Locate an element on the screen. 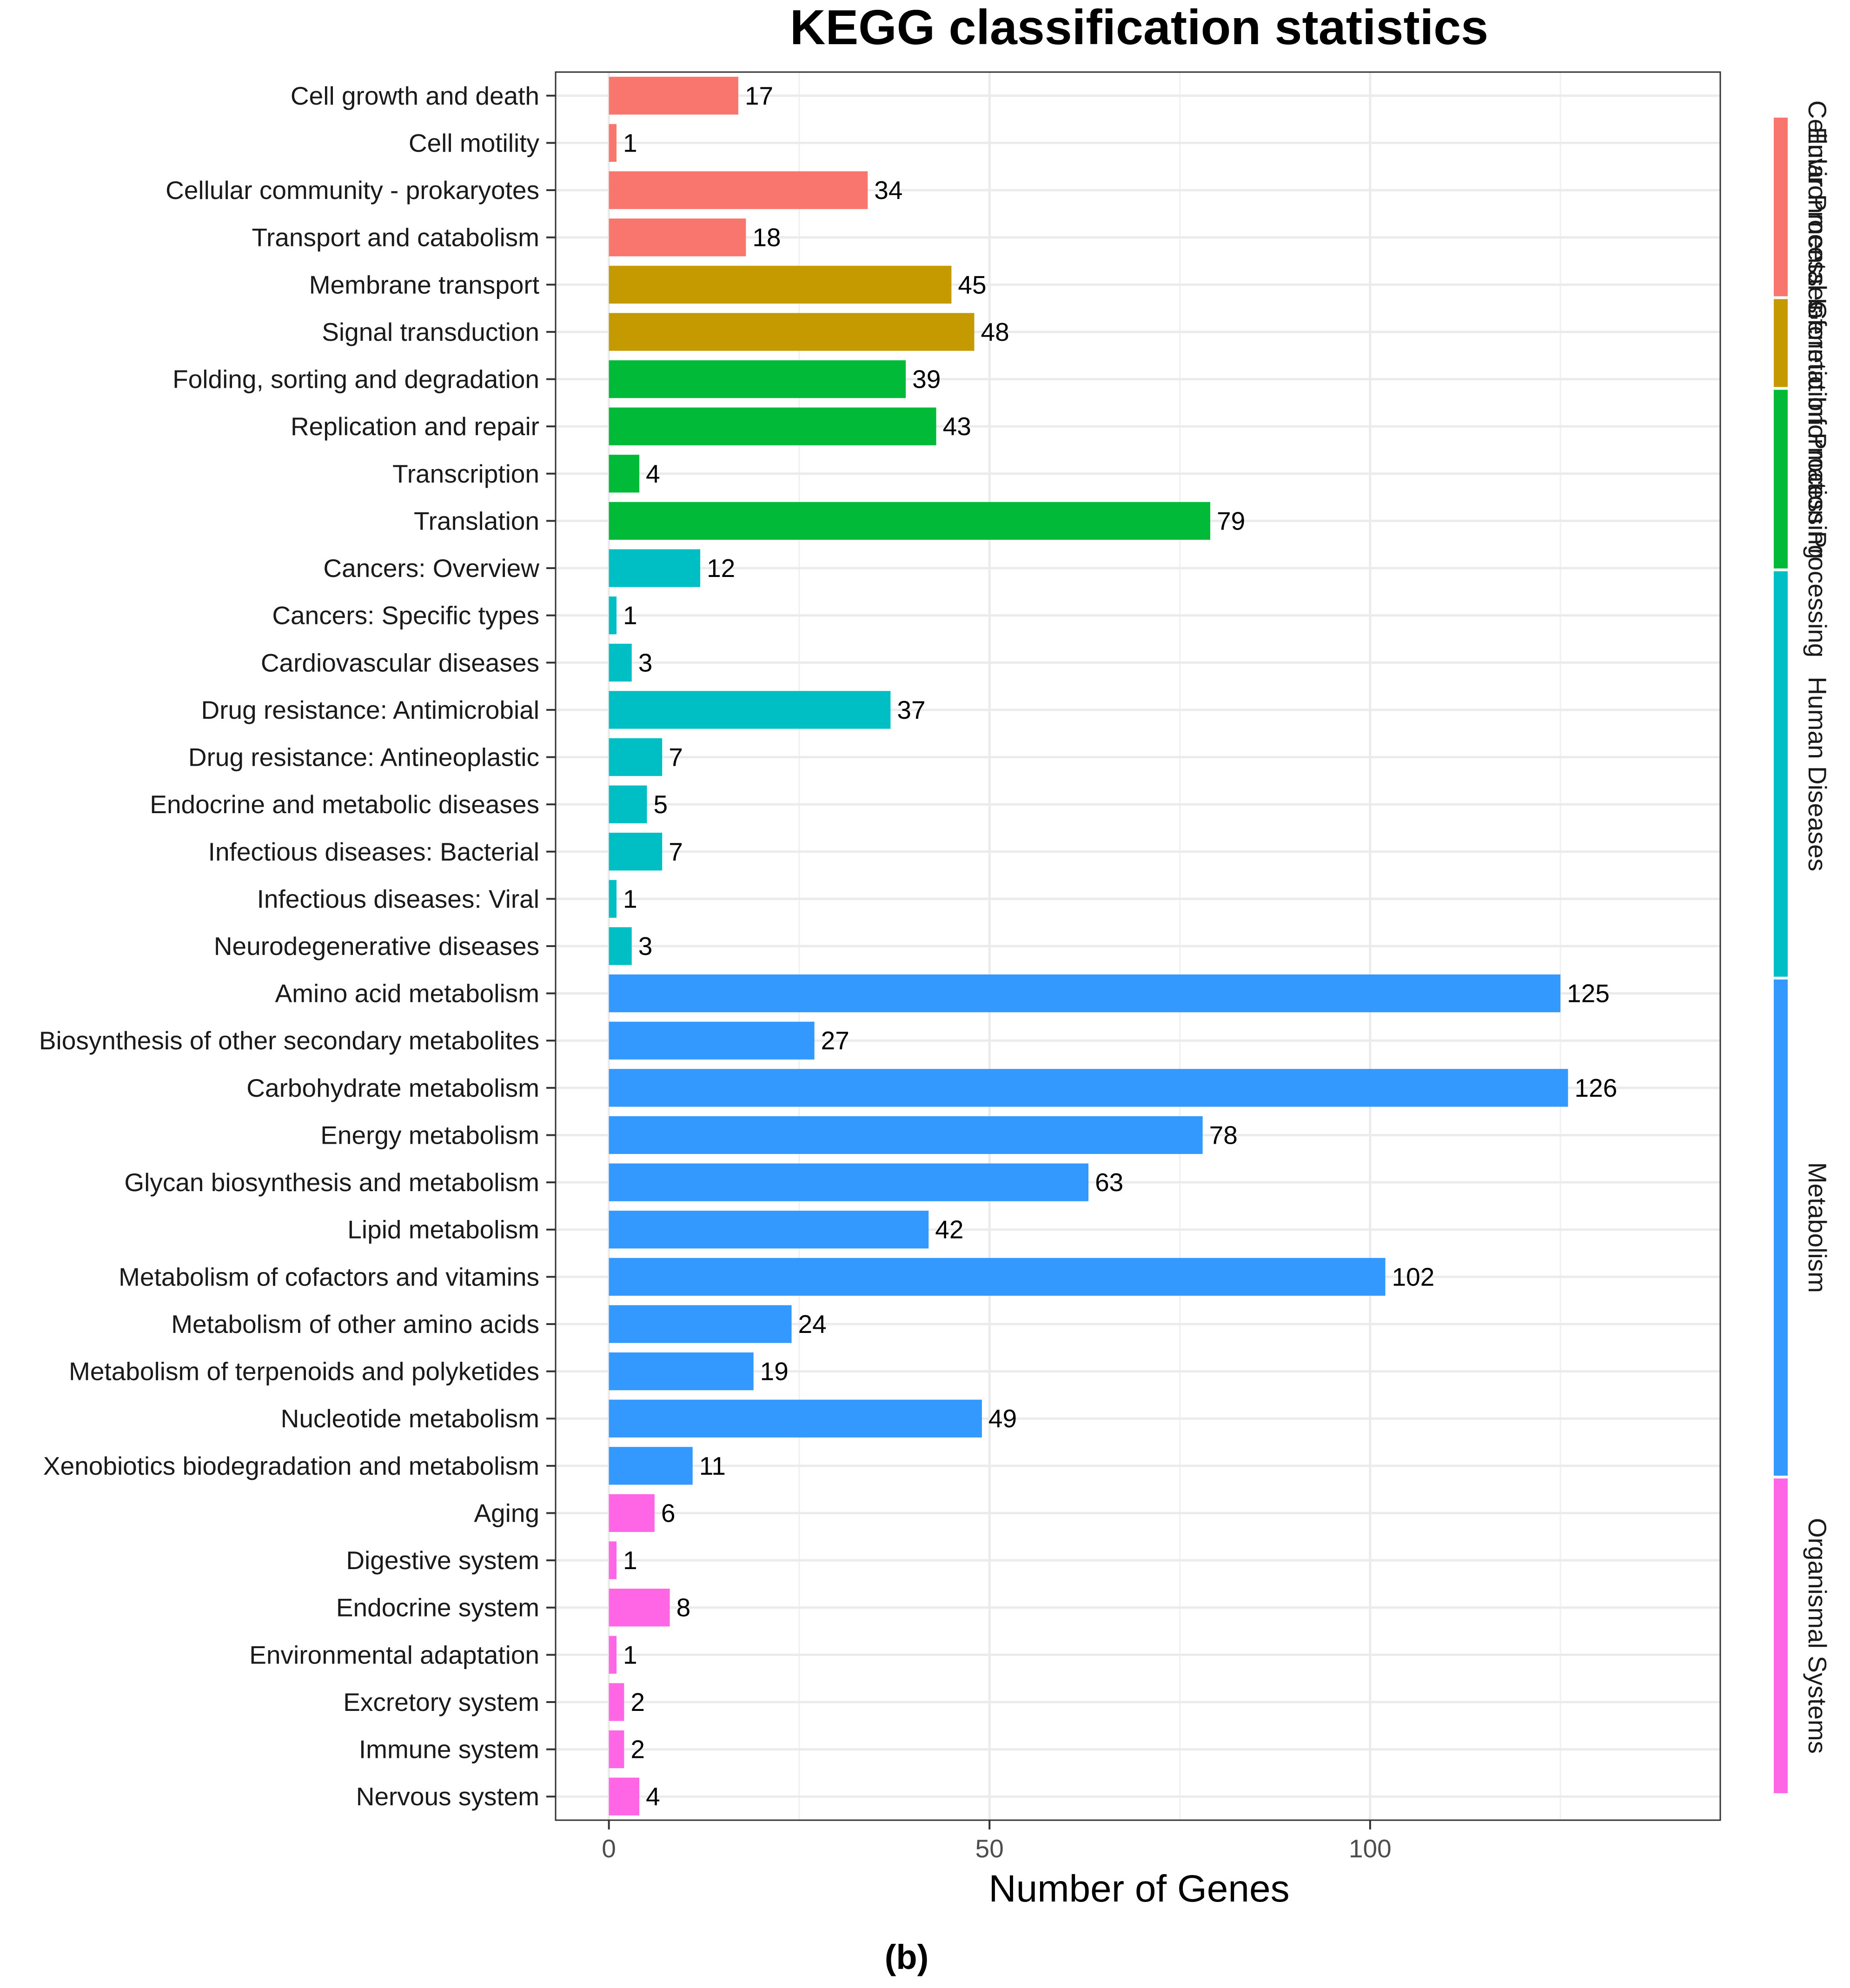 Image resolution: width=1850 pixels, height=1988 pixels. x-tick-label: 0 is located at coordinates (609, 1848).